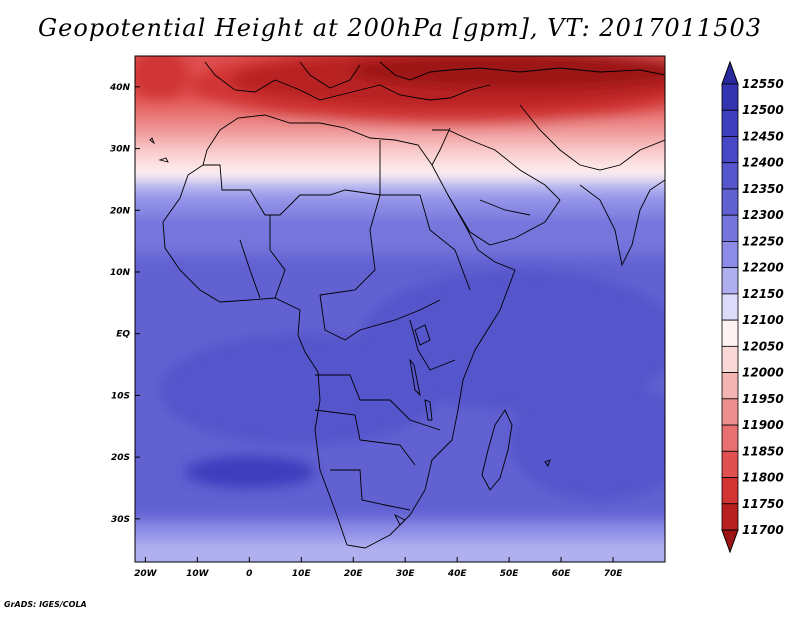 Image resolution: width=800 pixels, height=618 pixels. Describe the element at coordinates (763, 84) in the screenshot. I see `colorbar-level-label: 12550` at that location.